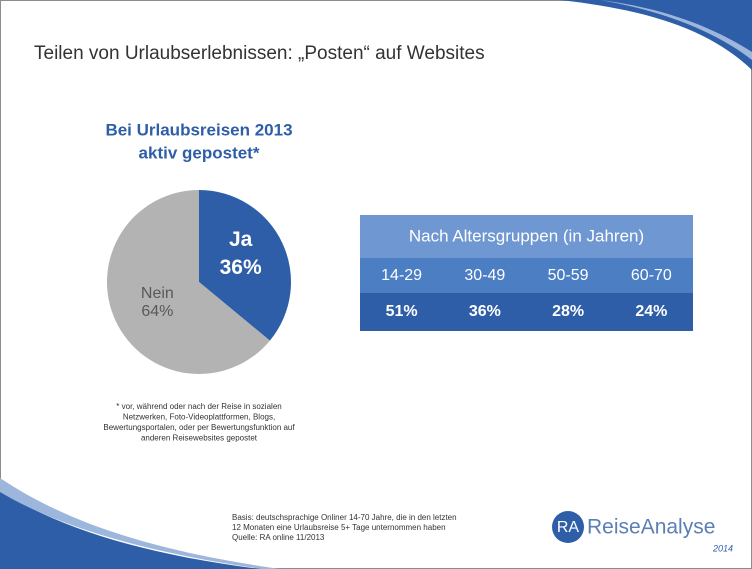 This screenshot has height=569, width=752. I want to click on slice-value-label: 64%, so click(157, 311).